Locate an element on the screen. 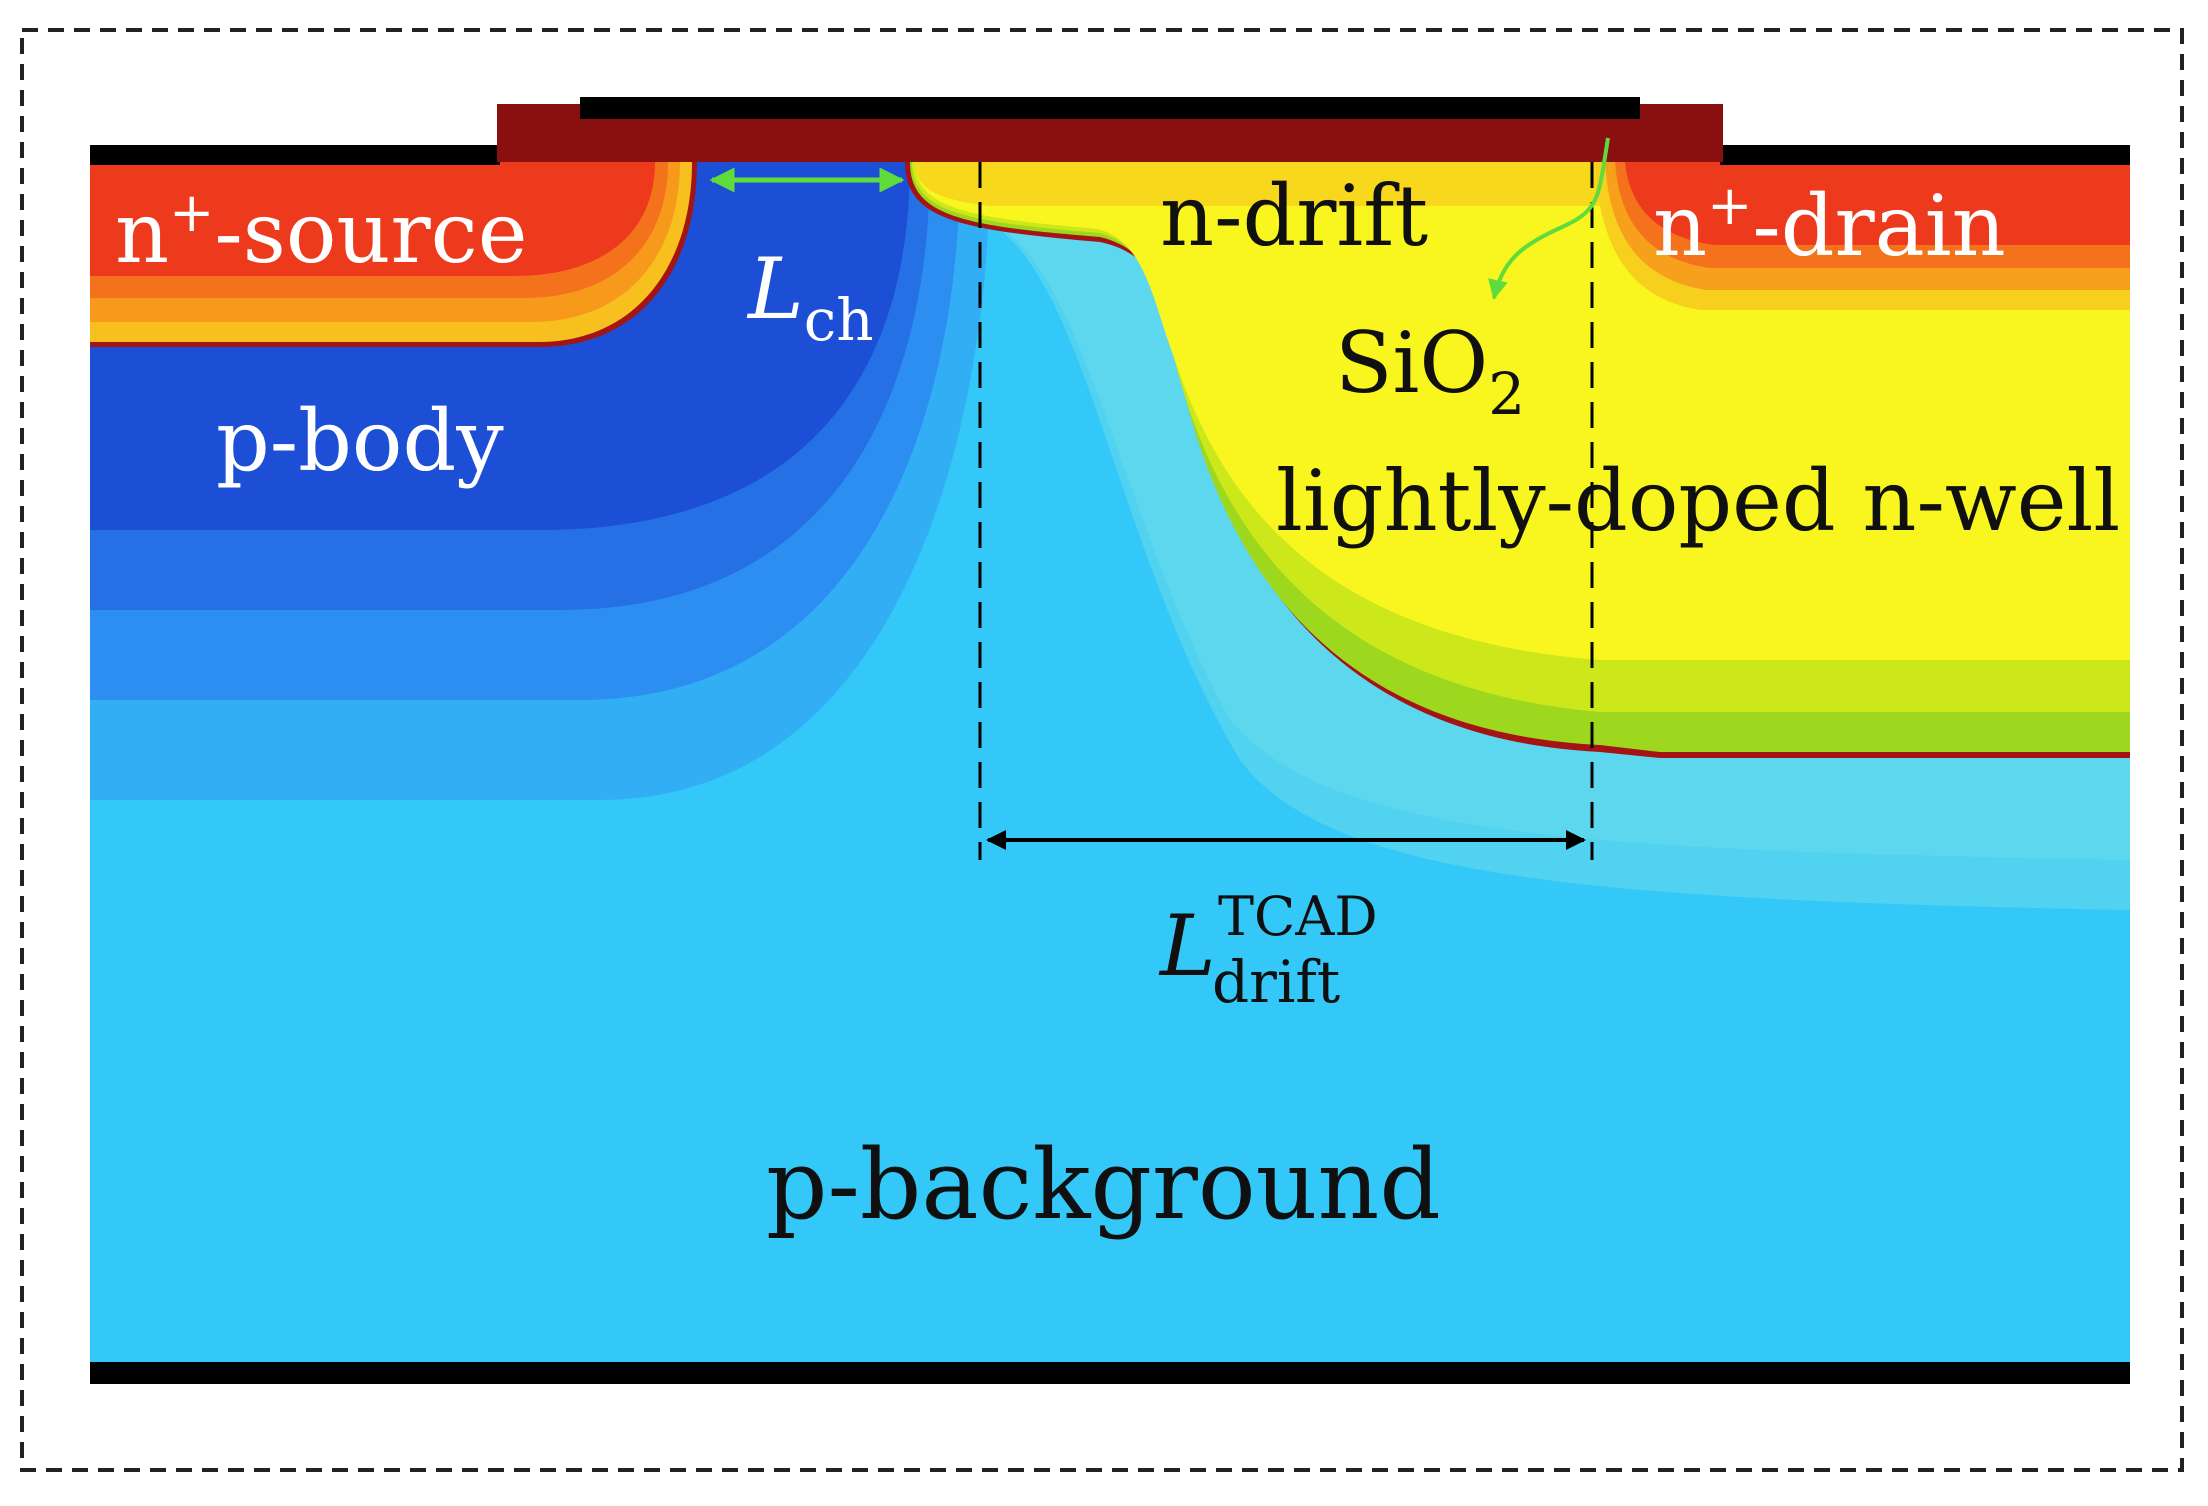 This screenshot has height=1506, width=2208. p-body-label: p-body is located at coordinates (360, 441).